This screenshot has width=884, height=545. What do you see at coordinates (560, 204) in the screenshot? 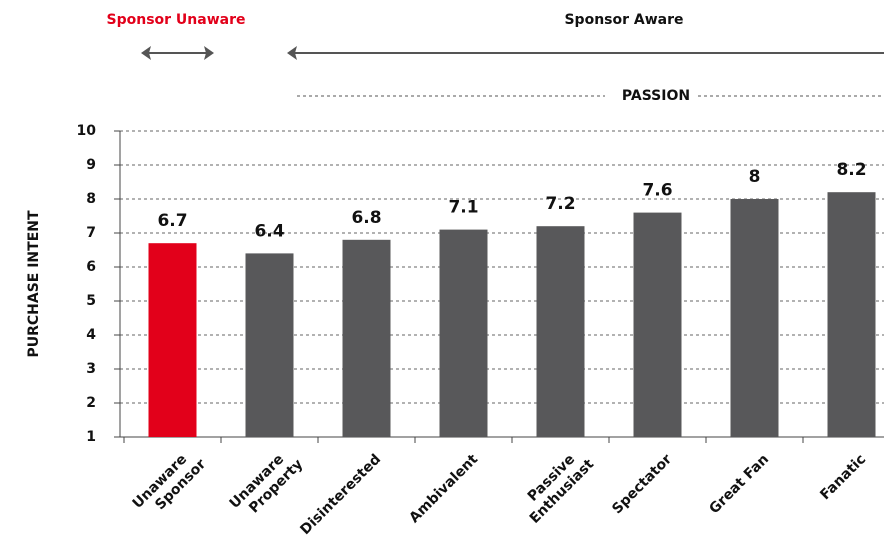
I see `data-label: 7.2` at bounding box center [560, 204].